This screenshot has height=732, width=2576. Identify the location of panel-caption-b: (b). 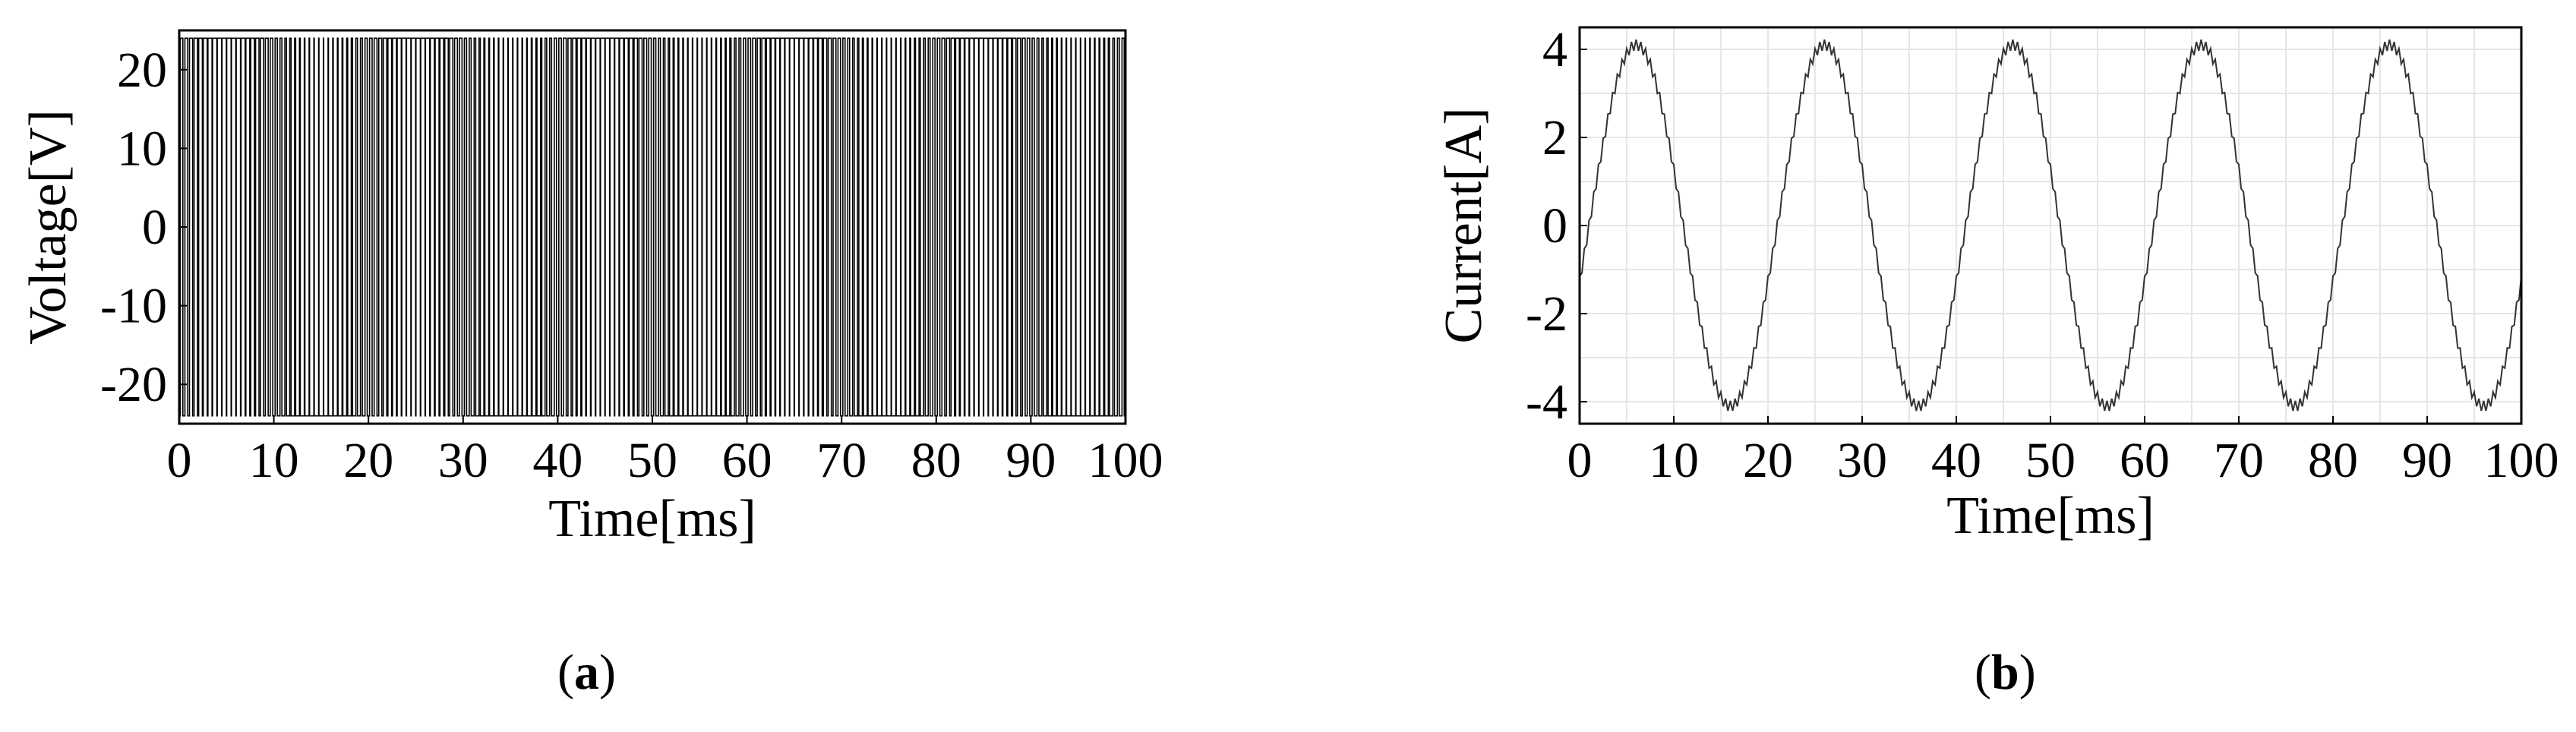
(2006, 672).